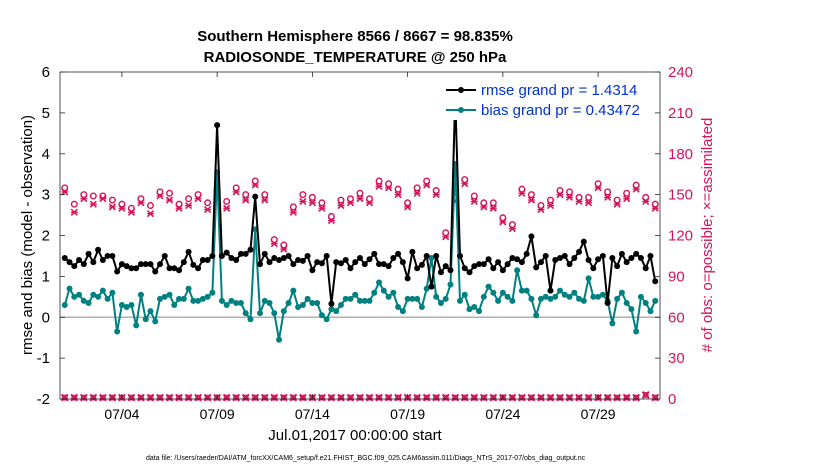 The image size is (830, 470). What do you see at coordinates (46, 154) in the screenshot?
I see `y-left-tick-label: 4` at bounding box center [46, 154].